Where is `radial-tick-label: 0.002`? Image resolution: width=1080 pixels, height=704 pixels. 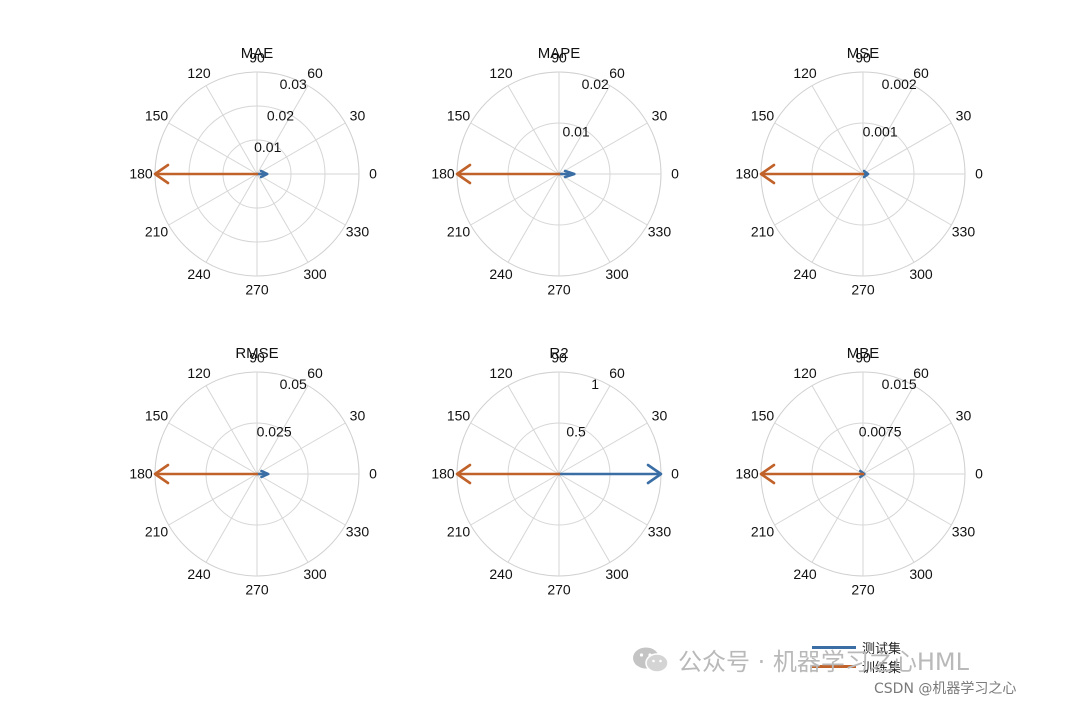
radial-tick-label: 0.002 is located at coordinates (899, 84).